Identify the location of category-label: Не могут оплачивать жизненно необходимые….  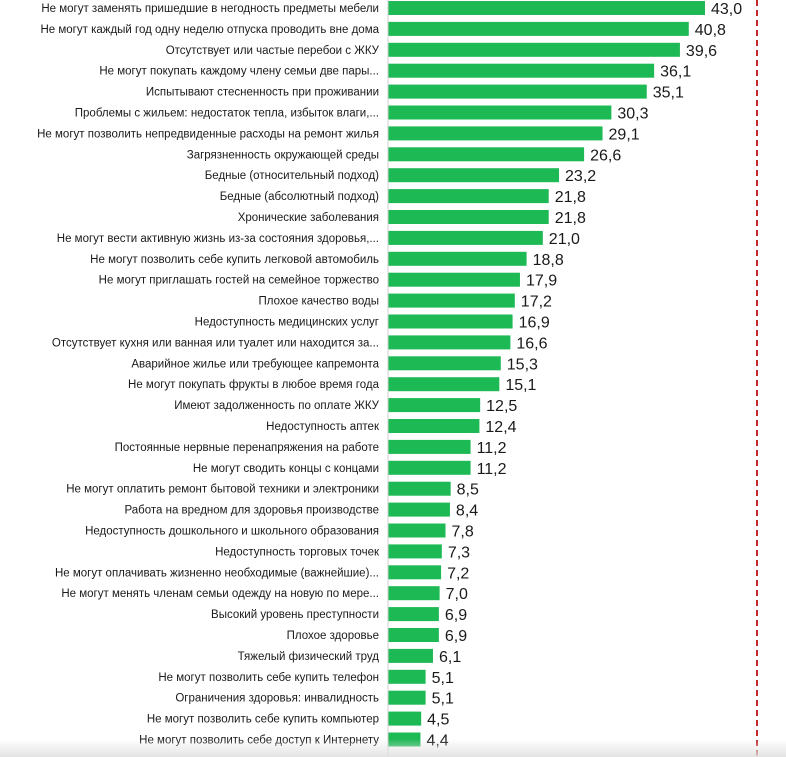
(217, 573).